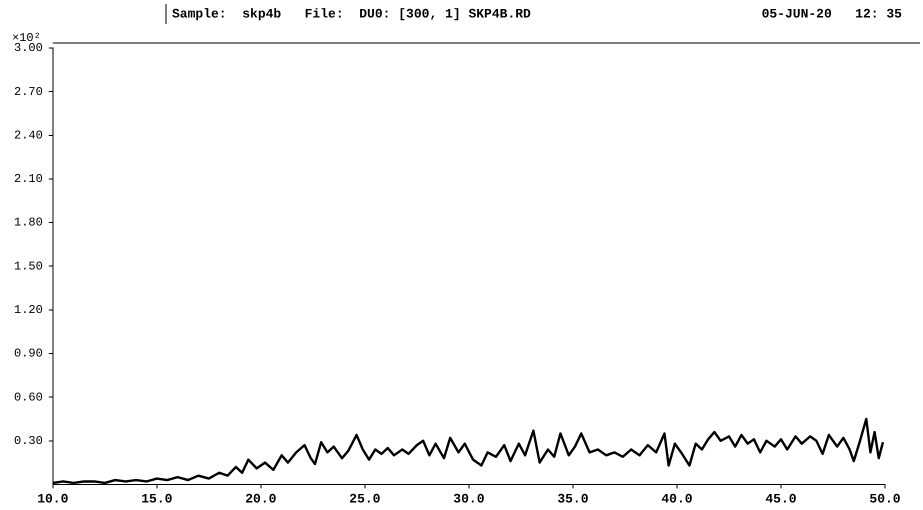 The width and height of the screenshot is (923, 510). What do you see at coordinates (885, 498) in the screenshot?
I see `x-tick-label: 50.0` at bounding box center [885, 498].